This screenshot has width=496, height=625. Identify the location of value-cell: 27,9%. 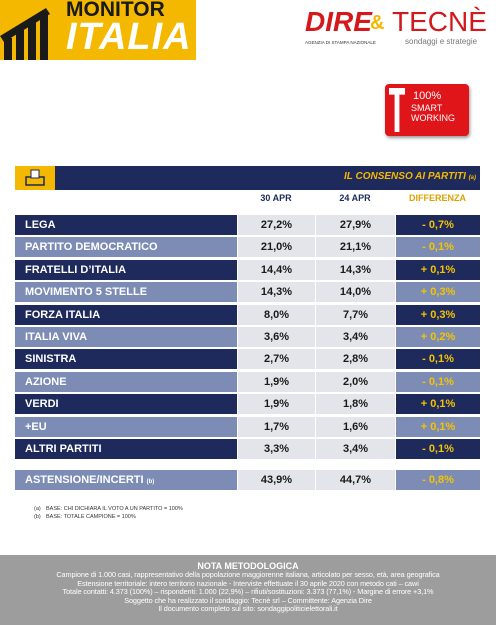
(355, 225).